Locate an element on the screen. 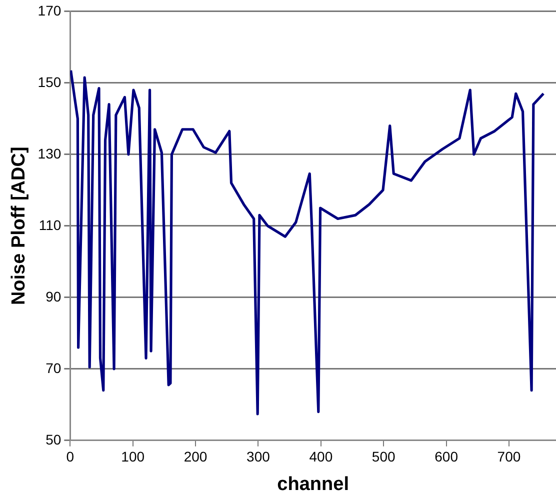 The height and width of the screenshot is (500, 556). x-tick-label: 400 is located at coordinates (321, 456).